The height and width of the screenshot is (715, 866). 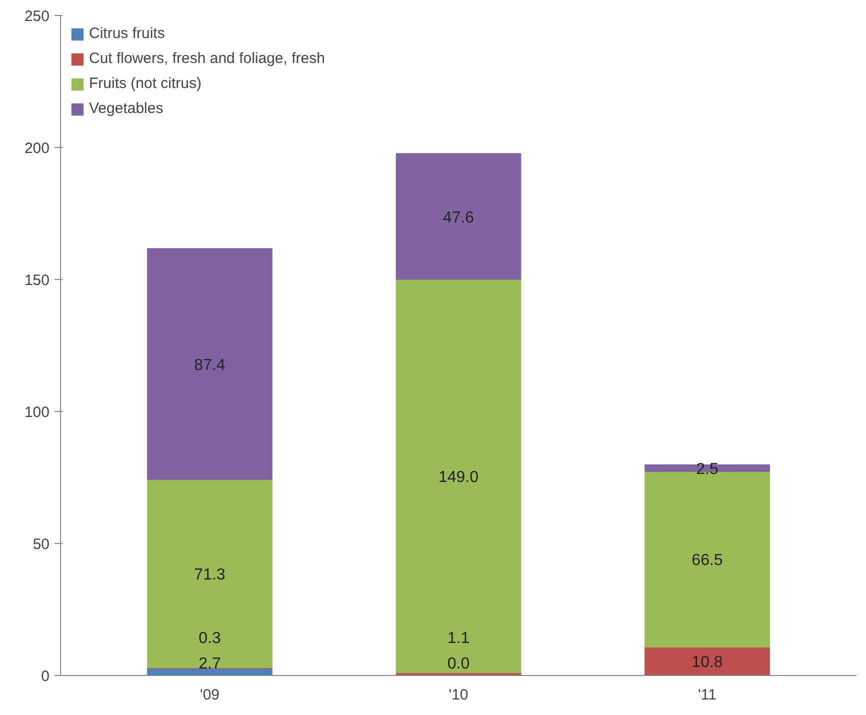 I want to click on y-tick-label: 250, so click(x=37, y=16).